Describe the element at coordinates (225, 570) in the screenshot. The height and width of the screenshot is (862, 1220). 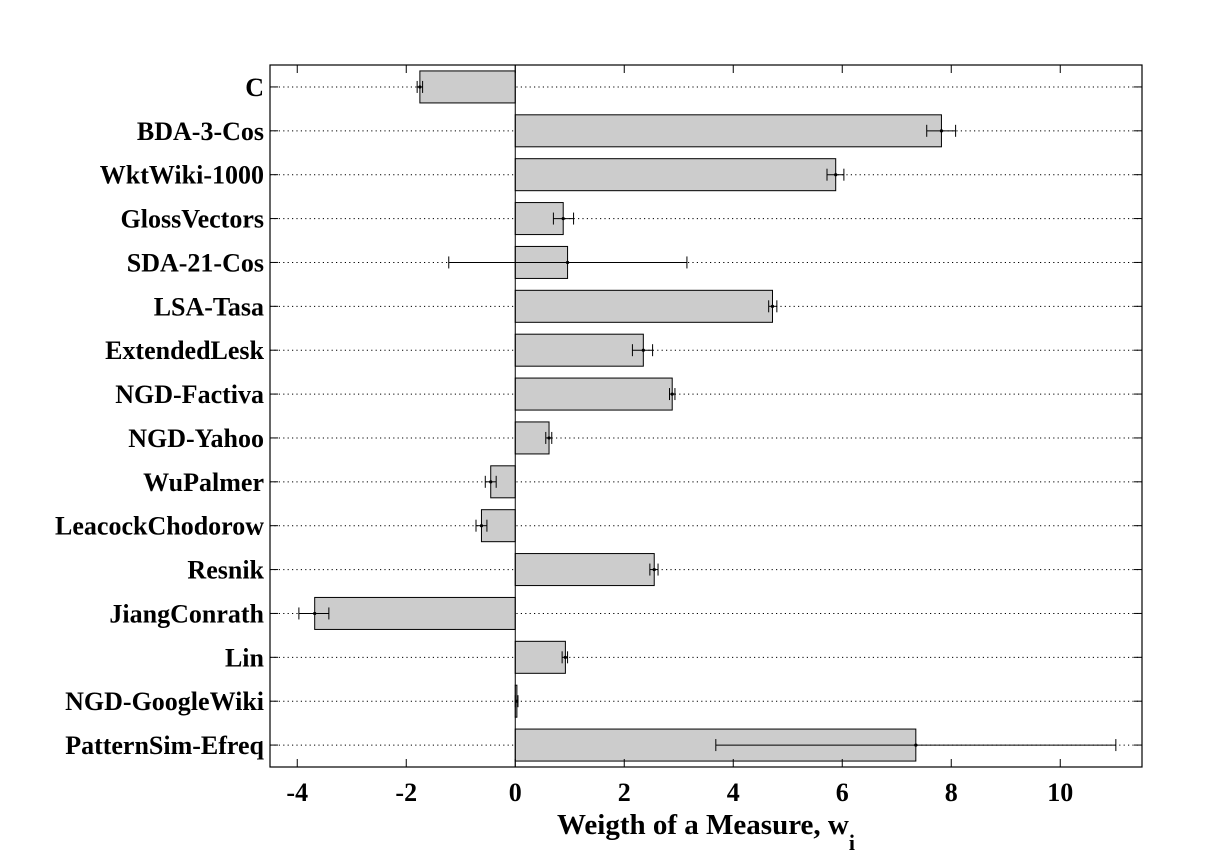
I see `category-label: Resnik` at that location.